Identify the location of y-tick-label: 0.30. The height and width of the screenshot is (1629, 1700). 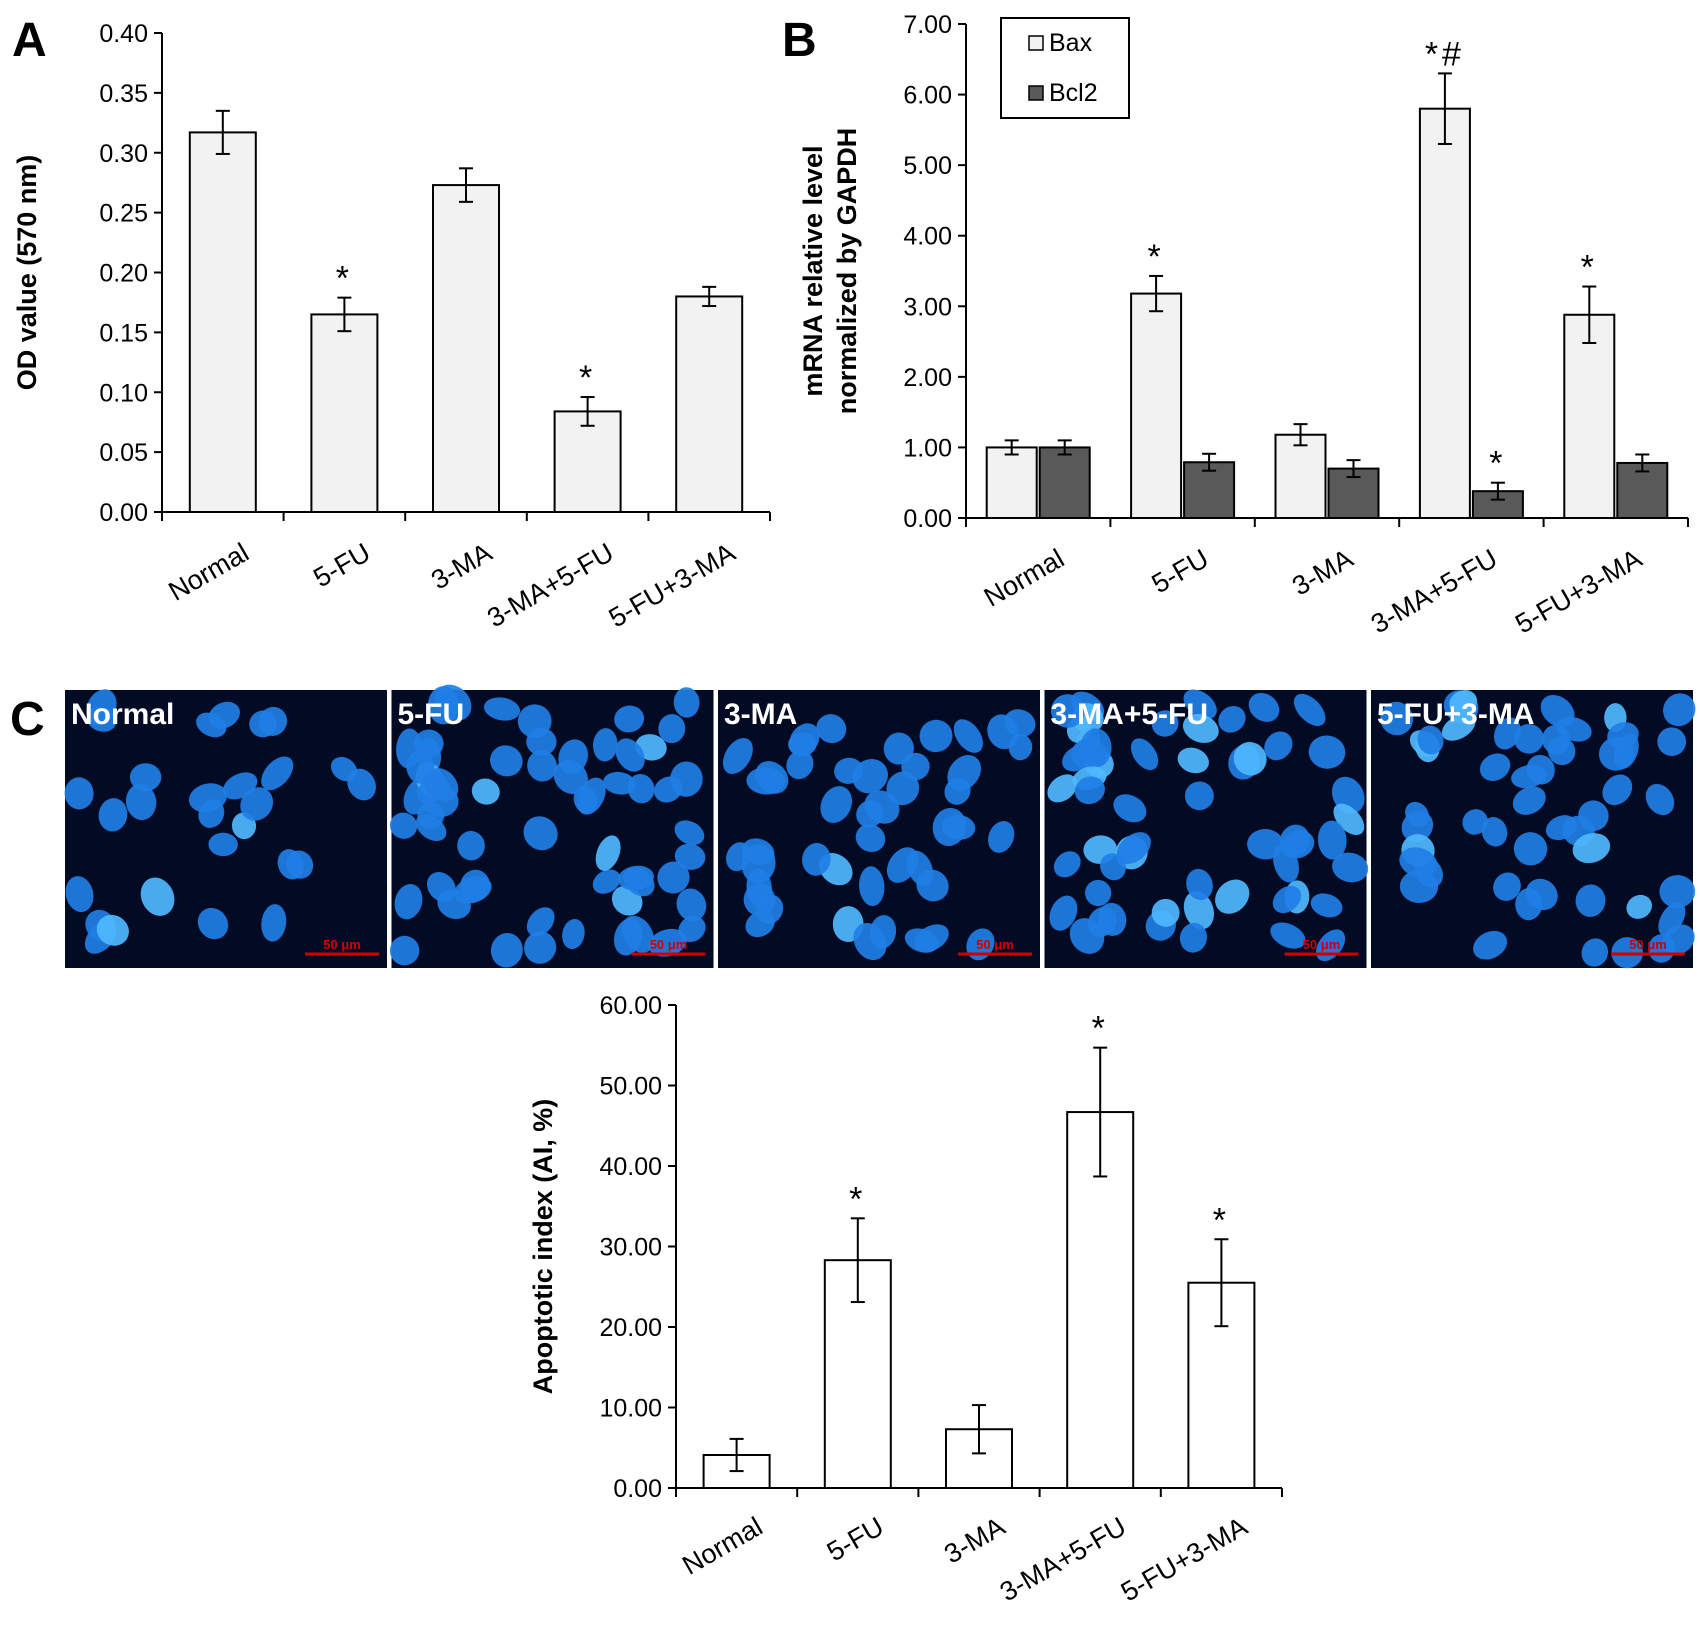
(123, 154).